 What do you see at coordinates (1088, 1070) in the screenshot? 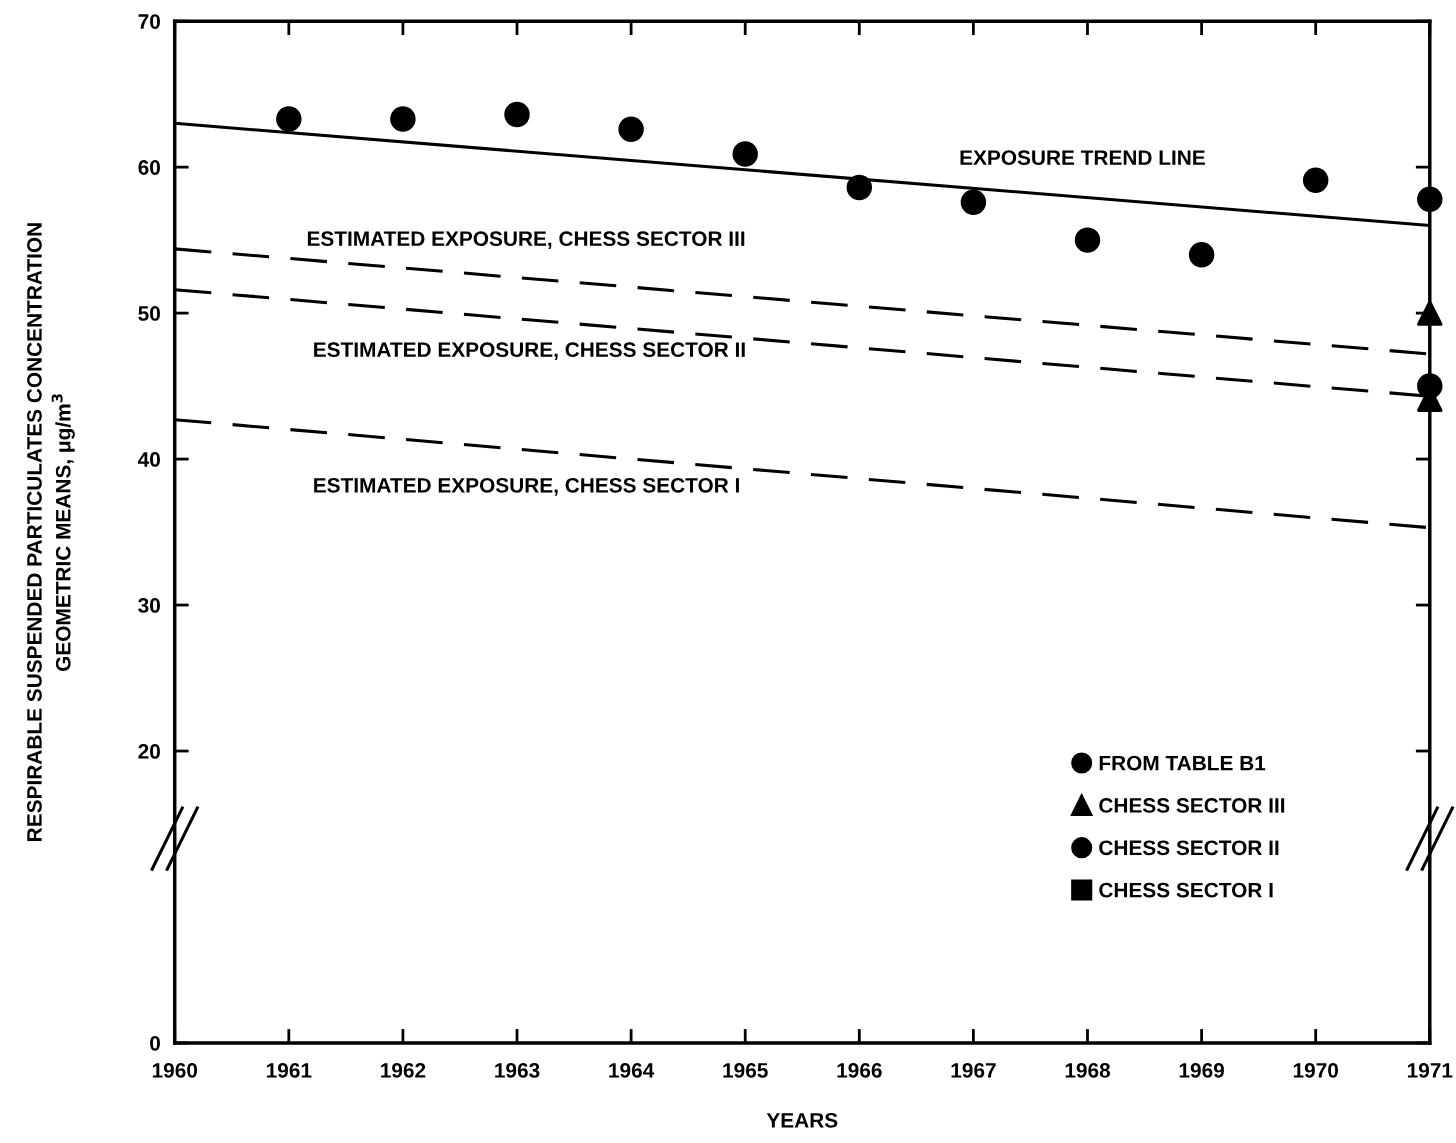
I see `x-tick-label: 1968` at bounding box center [1088, 1070].